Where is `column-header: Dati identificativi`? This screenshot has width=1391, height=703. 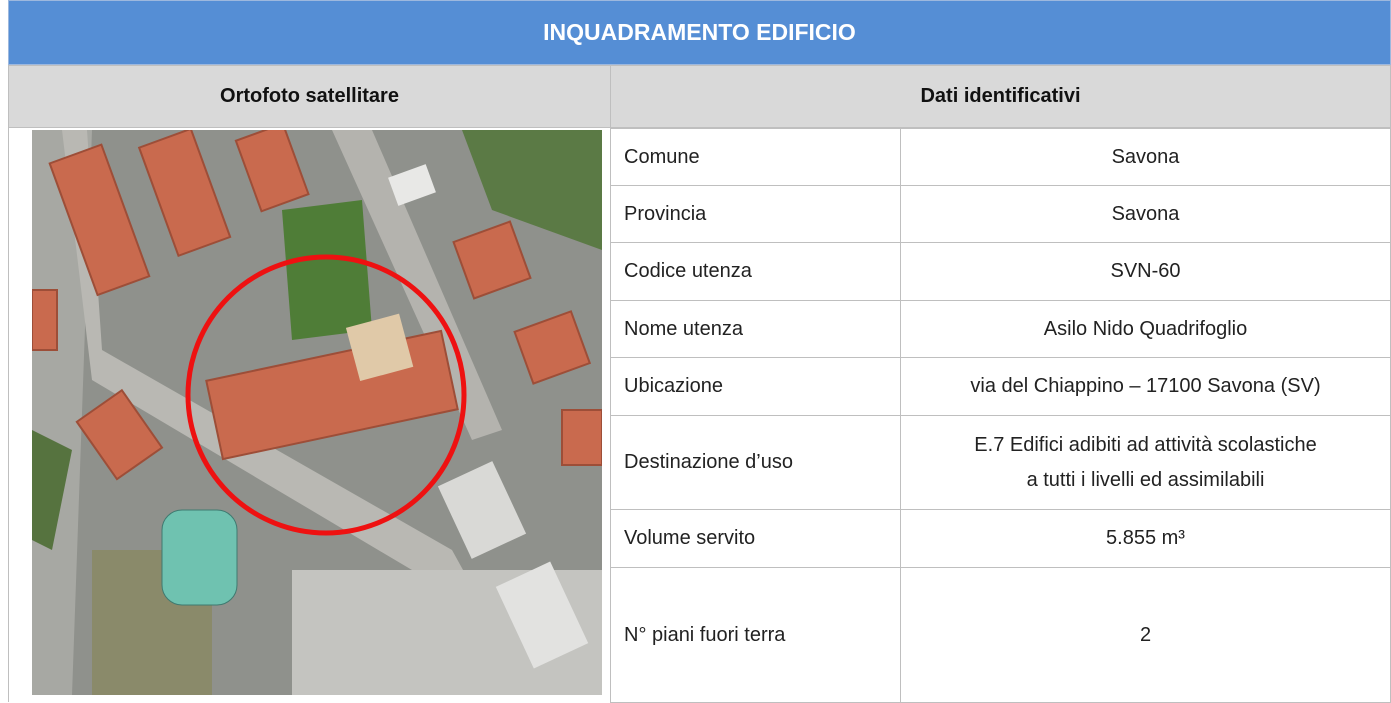 column-header: Dati identificativi is located at coordinates (1000, 96).